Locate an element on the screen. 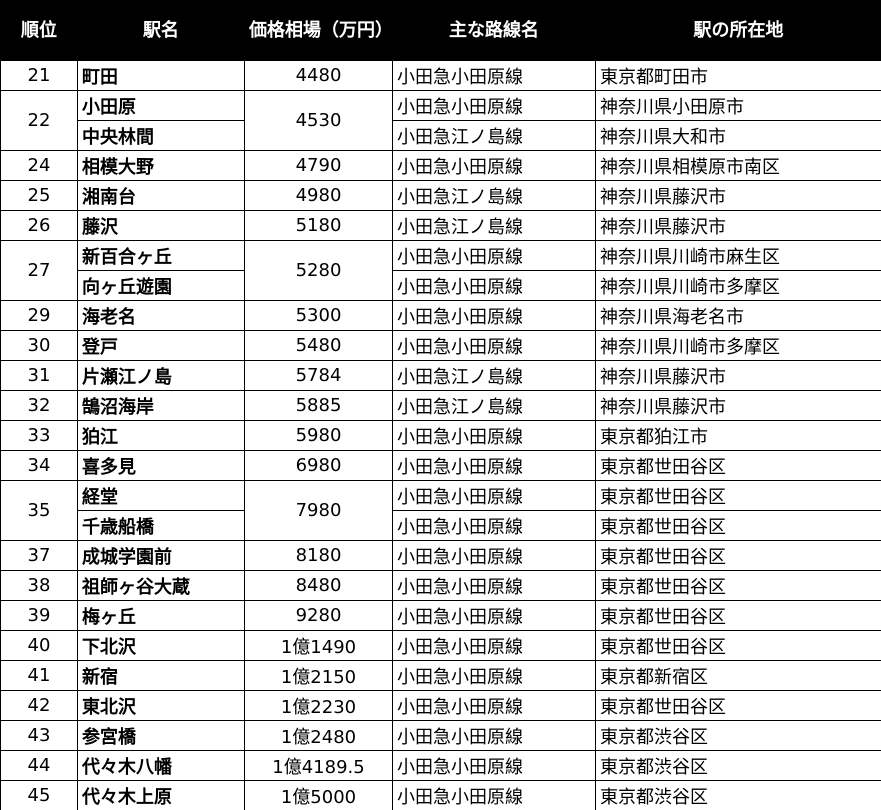  table-row: 22 小田原 4530 小田急小田原線 神奈川県小田原市 is located at coordinates (440, 120).